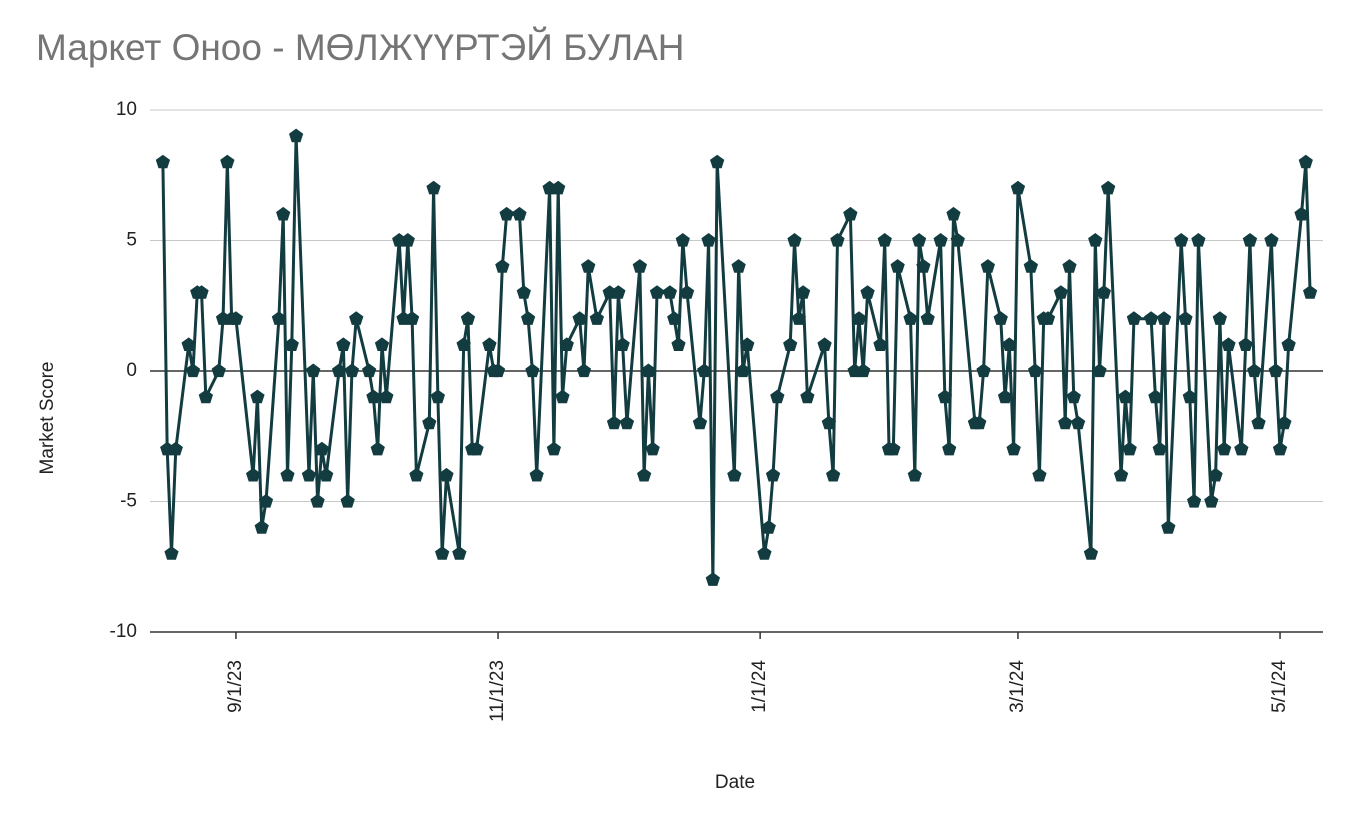  Describe the element at coordinates (126, 109) in the screenshot. I see `y-tick-label: 10` at that location.